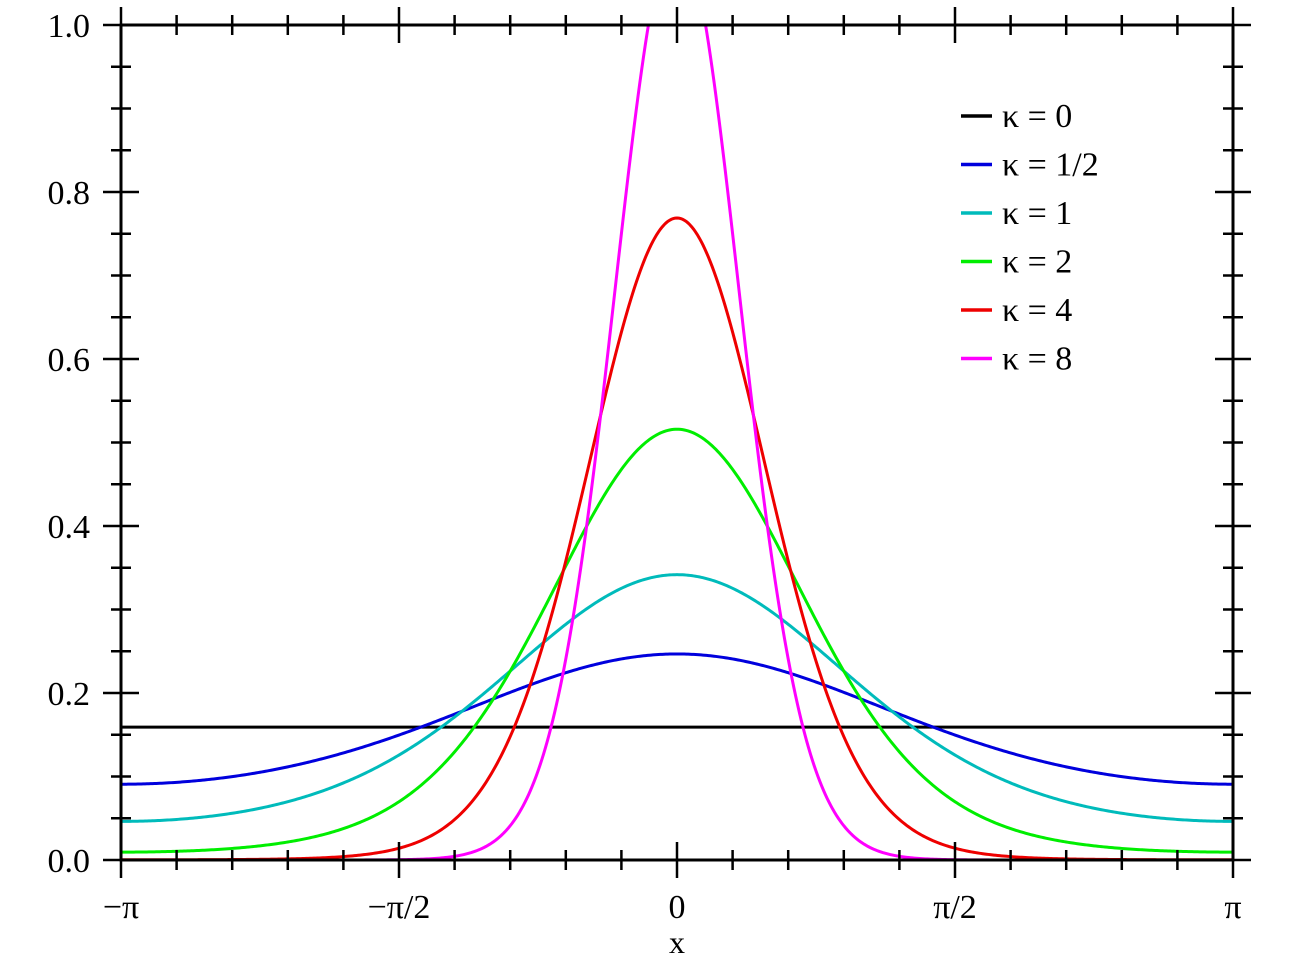  Describe the element at coordinates (677, 942) in the screenshot. I see `x-axis-label: x` at that location.